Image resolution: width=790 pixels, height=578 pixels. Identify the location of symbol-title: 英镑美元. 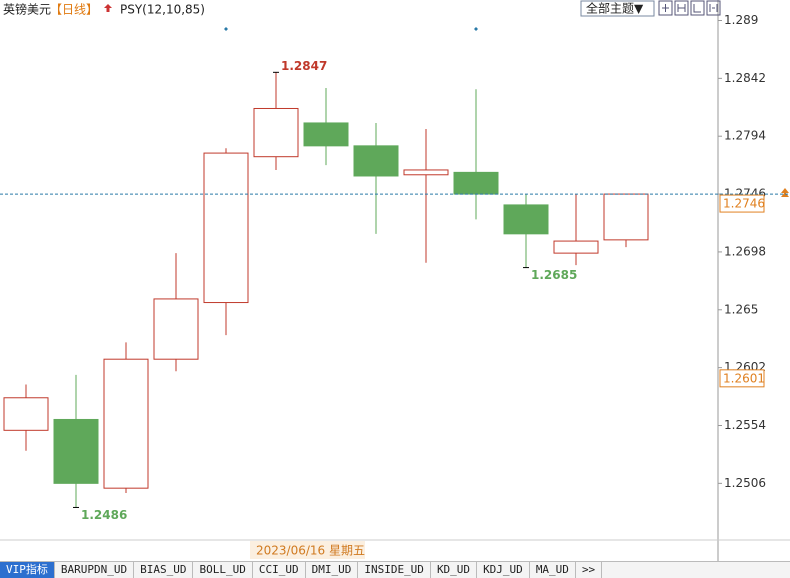
(27, 9).